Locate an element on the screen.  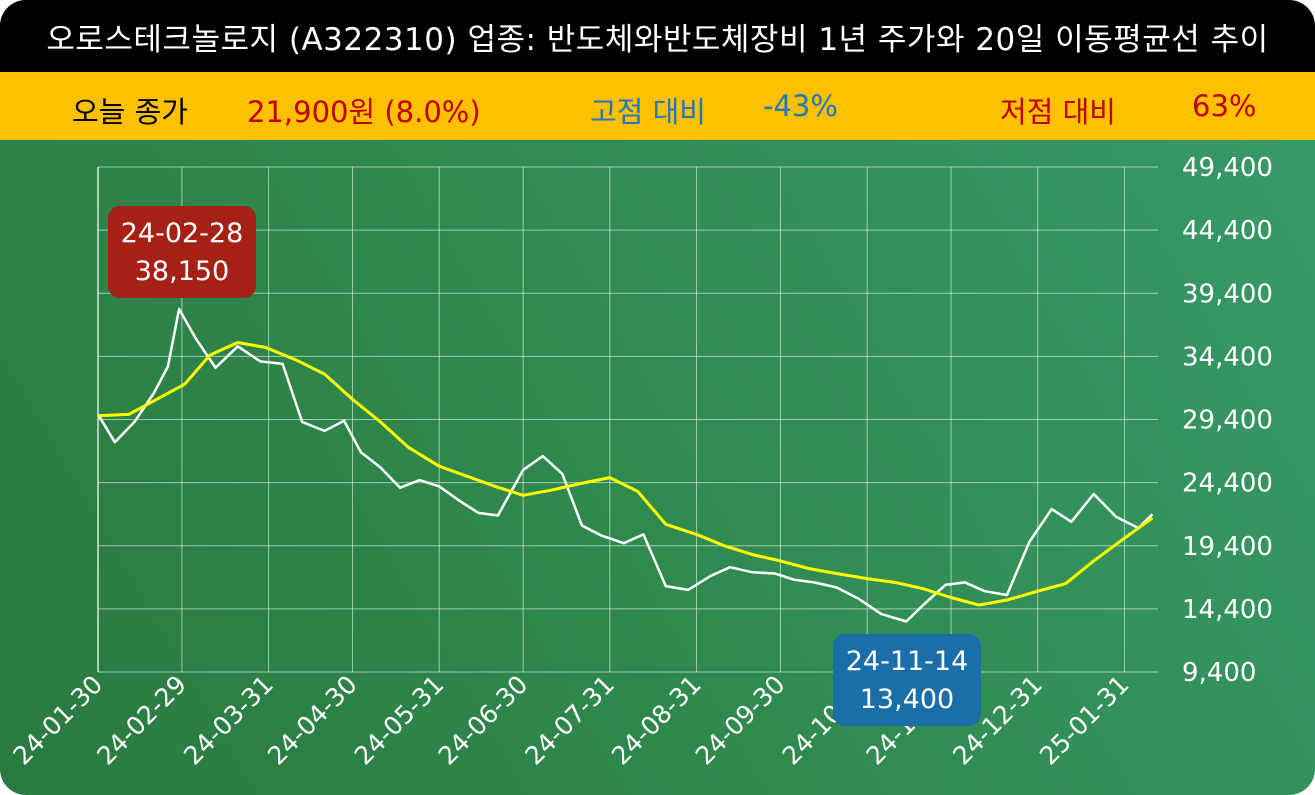
x-tick-label: 24-08-31 is located at coordinates (656, 720).